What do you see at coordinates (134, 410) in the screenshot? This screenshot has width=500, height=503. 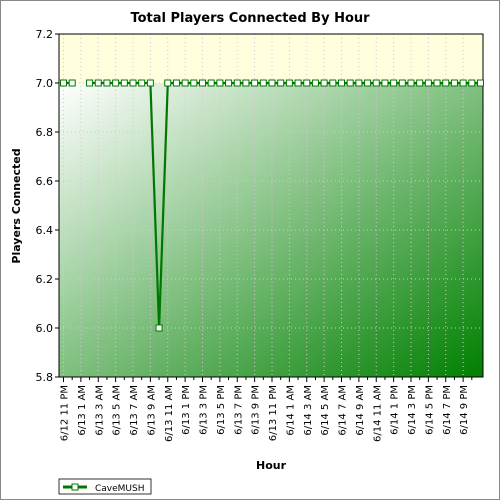 I see `x-tick-label: 6/13 7 AM` at bounding box center [134, 410].